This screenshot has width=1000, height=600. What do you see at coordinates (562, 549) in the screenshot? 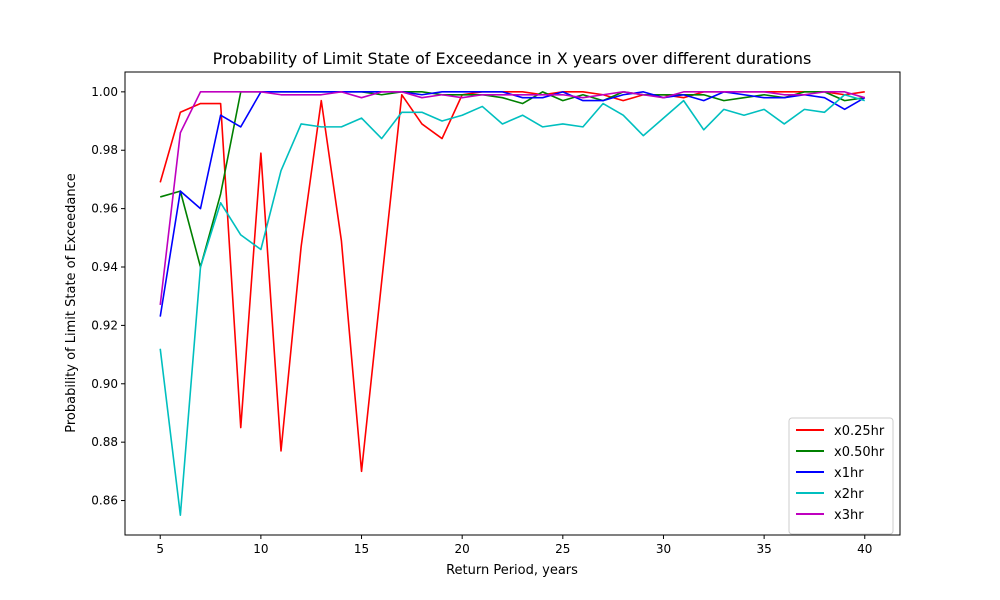
I see `x-tick-label: 25` at bounding box center [562, 549].